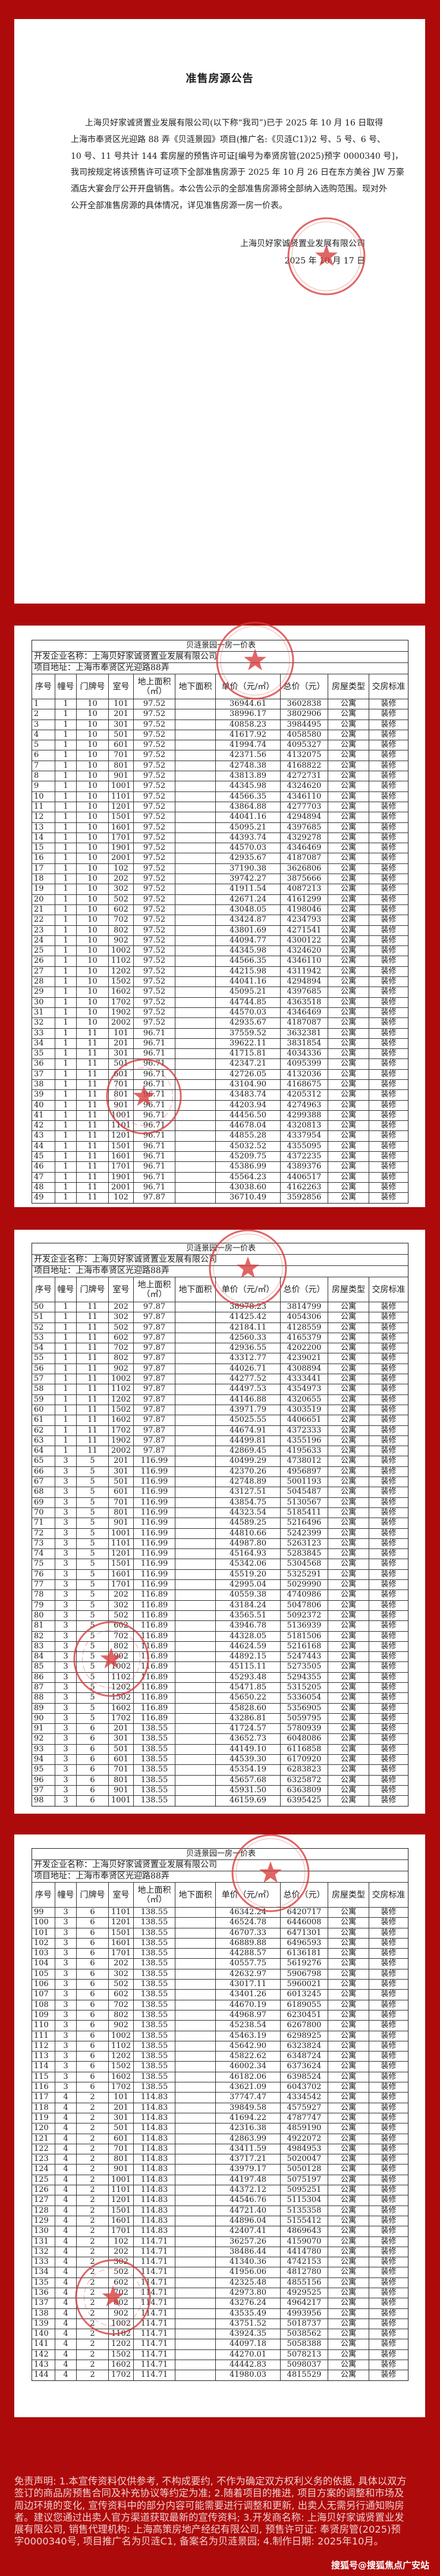 The width and height of the screenshot is (440, 2576). Describe the element at coordinates (304, 1923) in the screenshot. I see `total-price-cell: 6446008` at that location.